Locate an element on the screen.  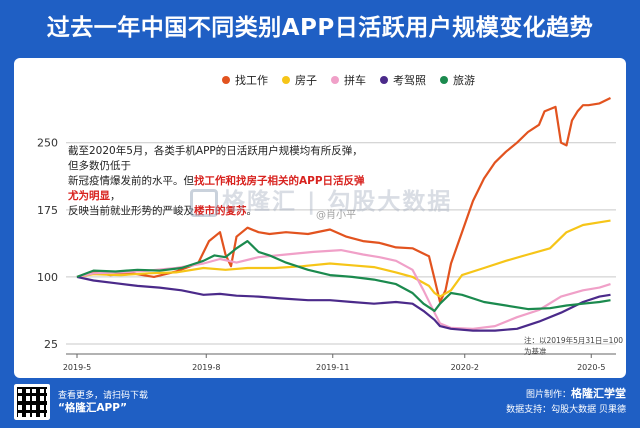
annotation-line-2-tail: ， is located at coordinates (115, 196).